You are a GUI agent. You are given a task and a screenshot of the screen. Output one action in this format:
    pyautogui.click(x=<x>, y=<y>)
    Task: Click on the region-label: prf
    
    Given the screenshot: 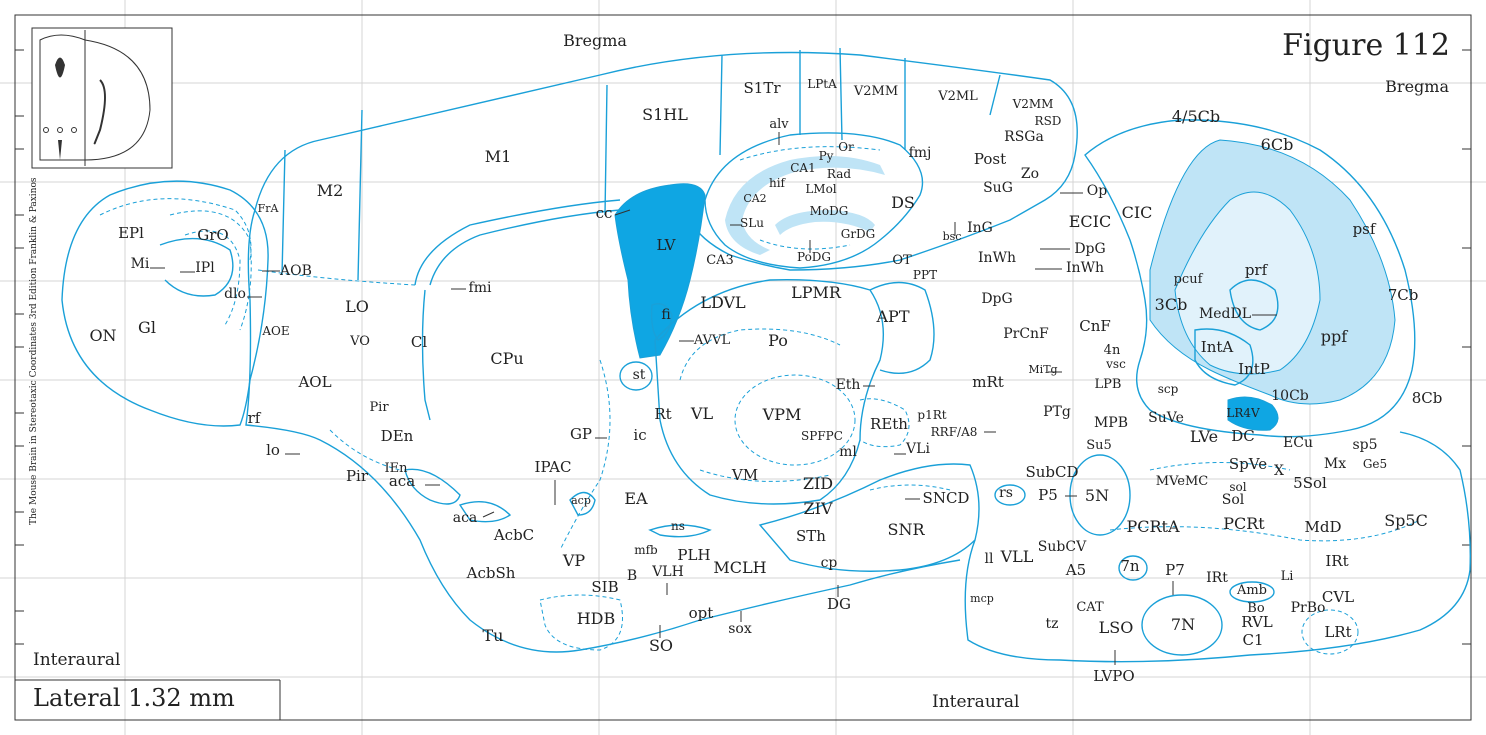 What is the action you would take?
    pyautogui.click(x=1257, y=270)
    